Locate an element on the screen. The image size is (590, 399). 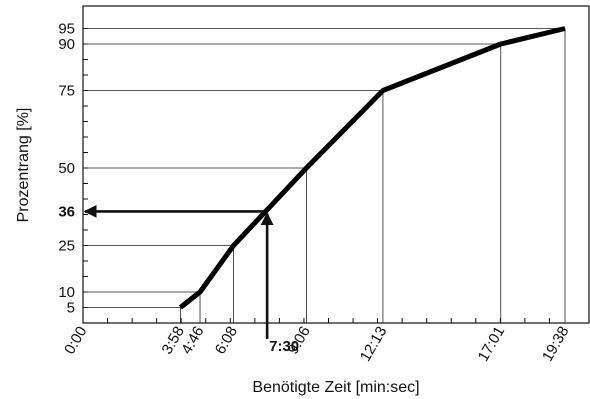
y-tick-label: 50 is located at coordinates (66, 168).